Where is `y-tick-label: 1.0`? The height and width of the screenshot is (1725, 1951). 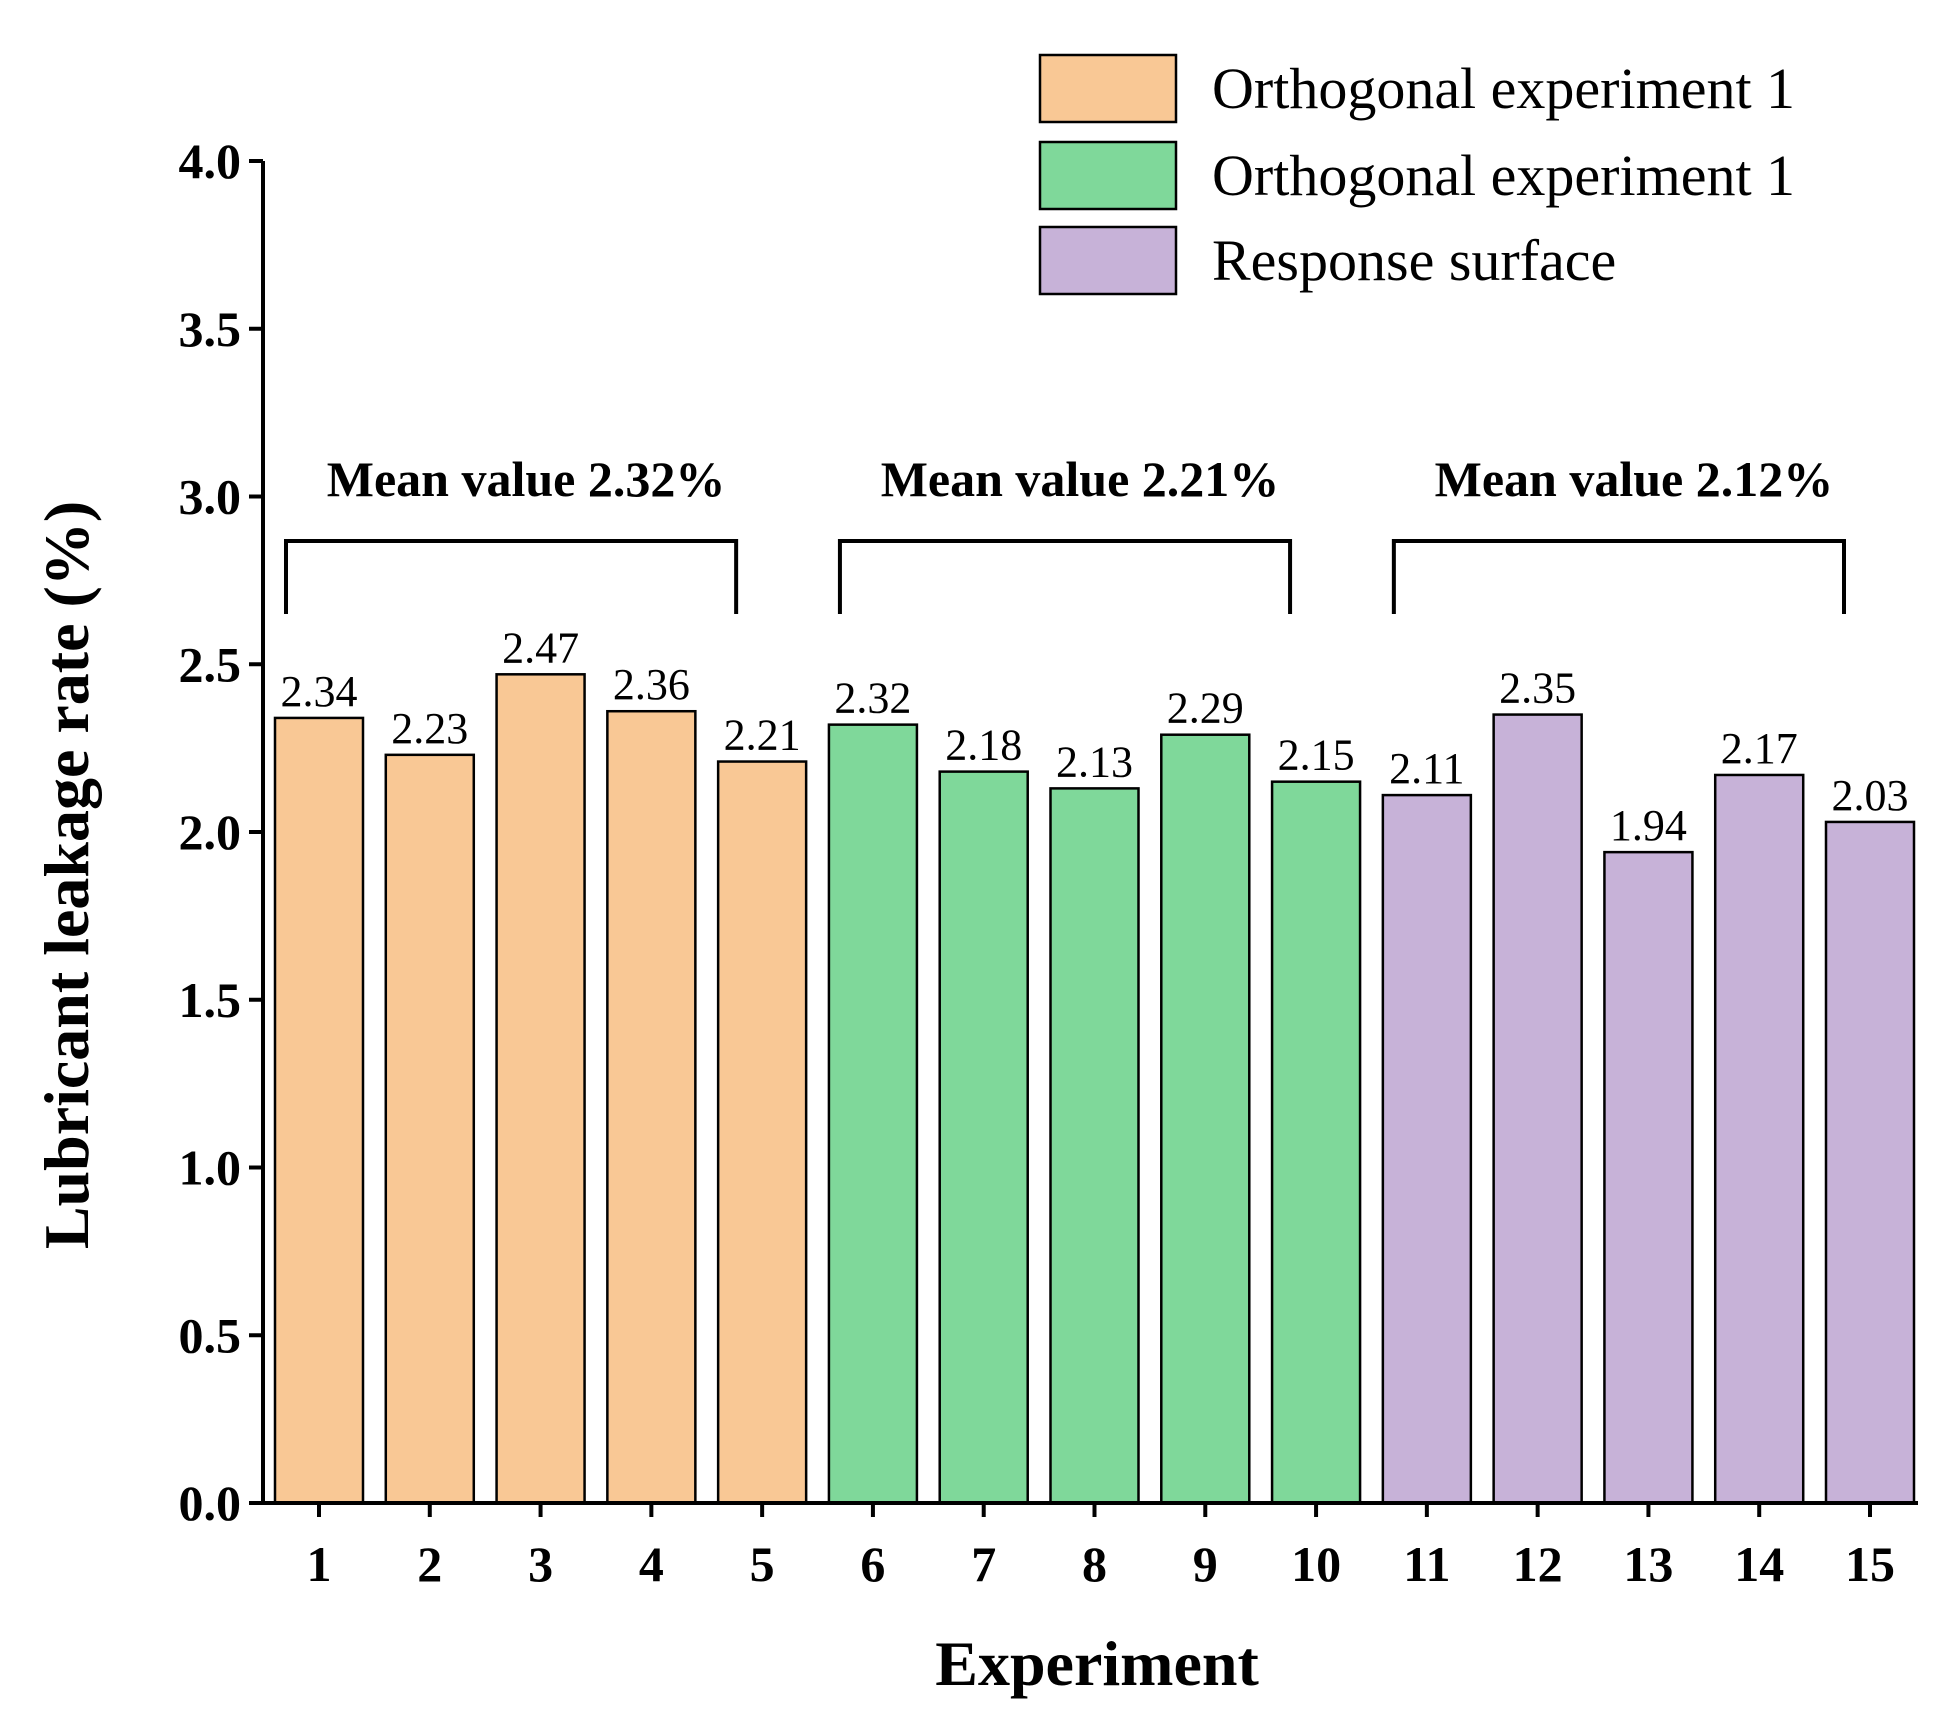 y-tick-label: 1.0 is located at coordinates (210, 1168).